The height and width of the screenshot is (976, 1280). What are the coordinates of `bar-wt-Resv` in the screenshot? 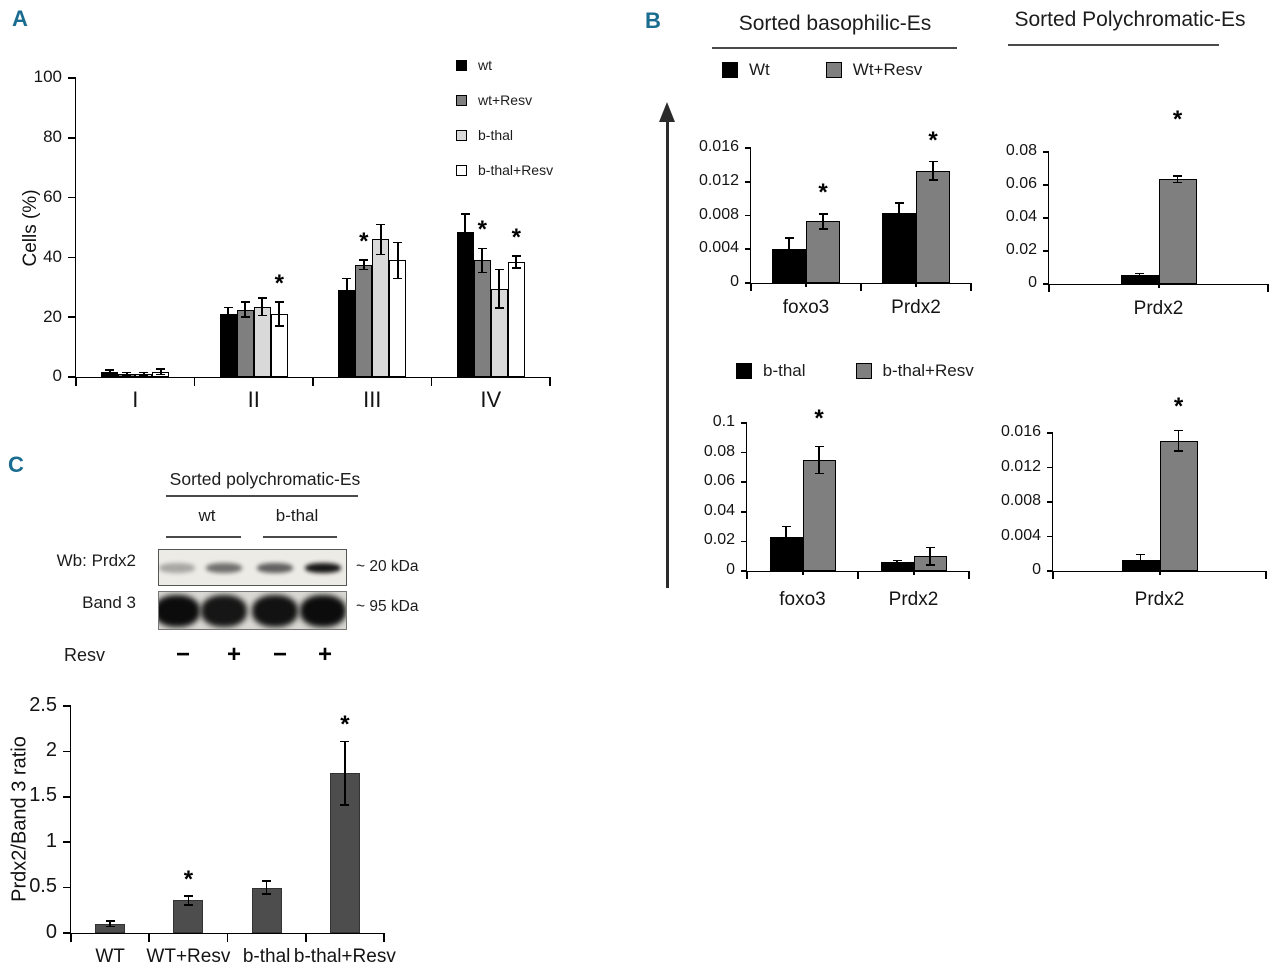 It's located at (245, 343).